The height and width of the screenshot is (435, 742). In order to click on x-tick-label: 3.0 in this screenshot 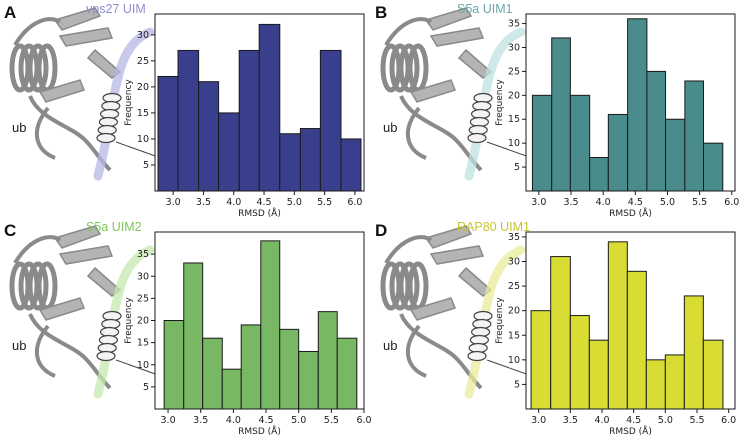, I will do `click(538, 420)`.